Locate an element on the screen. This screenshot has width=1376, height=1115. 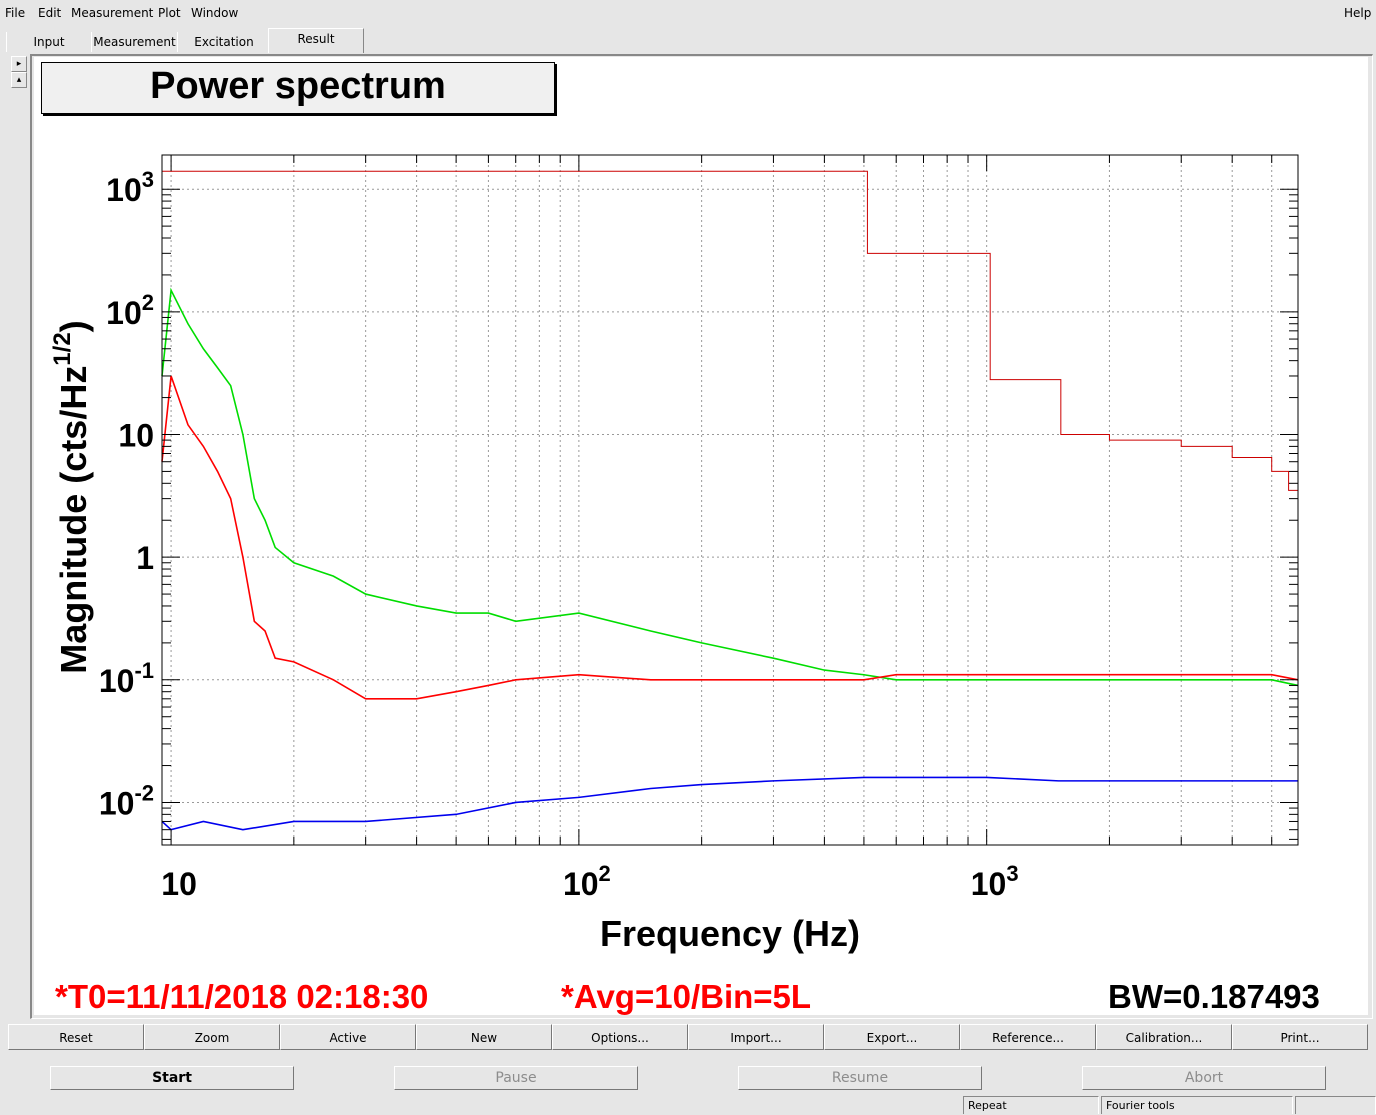
active-button: Active is located at coordinates (348, 1037).